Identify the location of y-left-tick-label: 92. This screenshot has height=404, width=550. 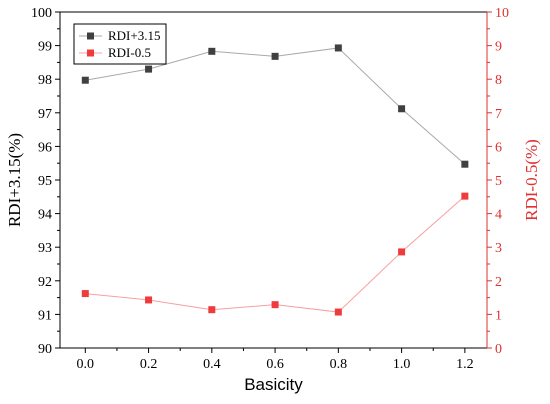
(45, 282).